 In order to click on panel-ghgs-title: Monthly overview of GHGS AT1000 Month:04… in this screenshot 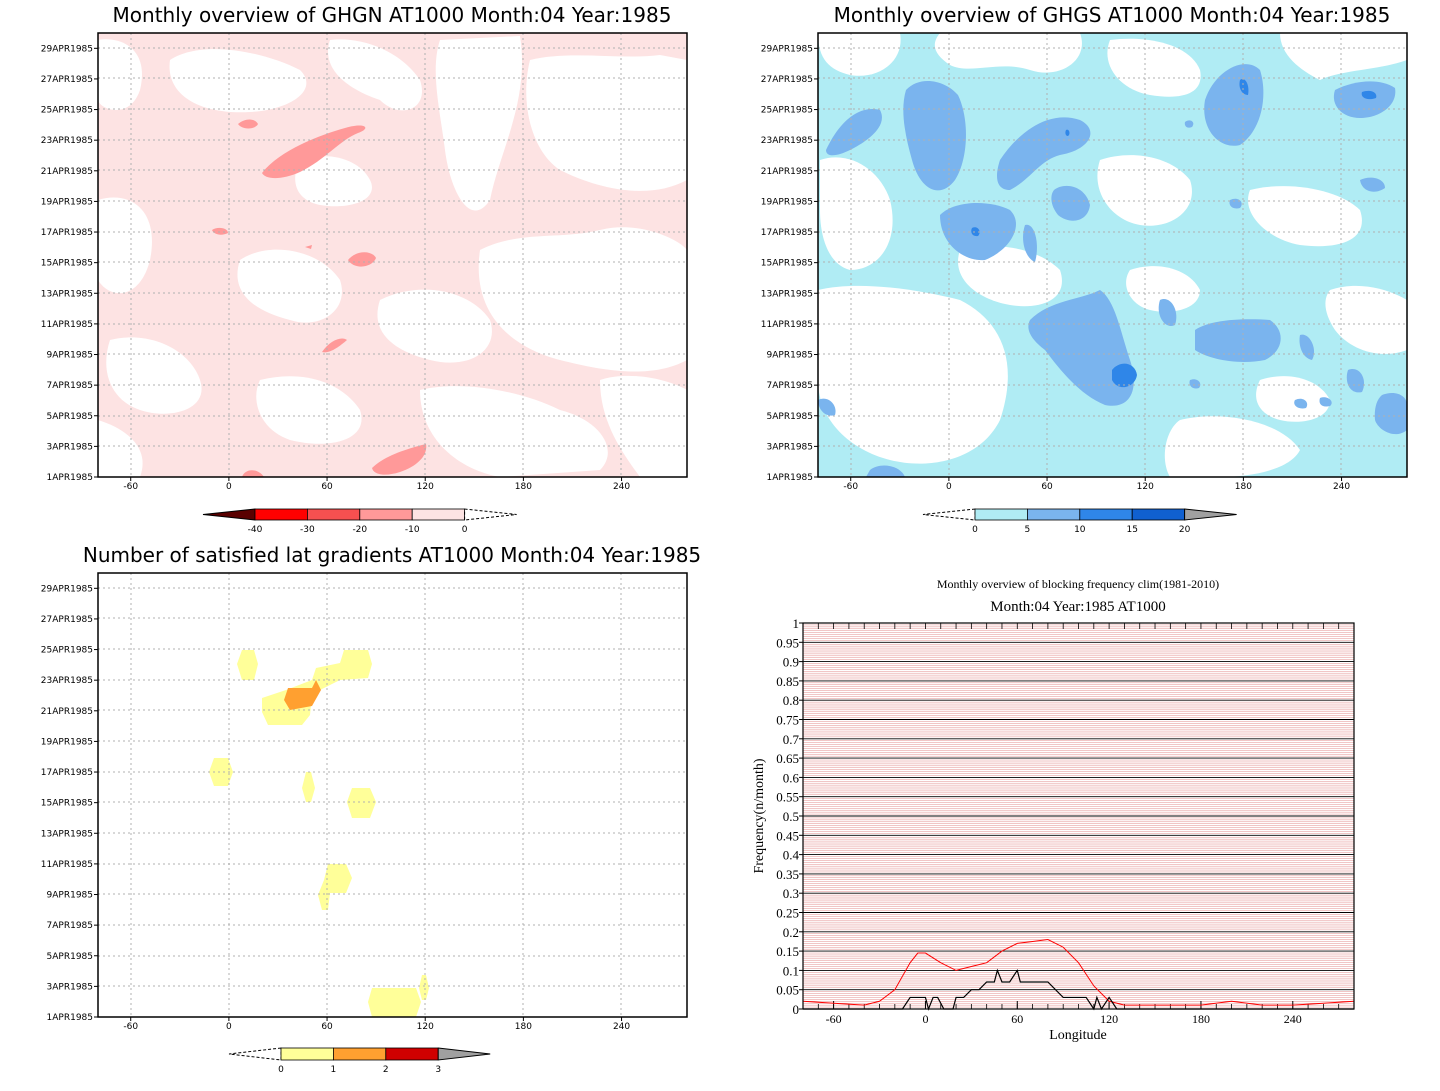, I will do `click(1112, 15)`.